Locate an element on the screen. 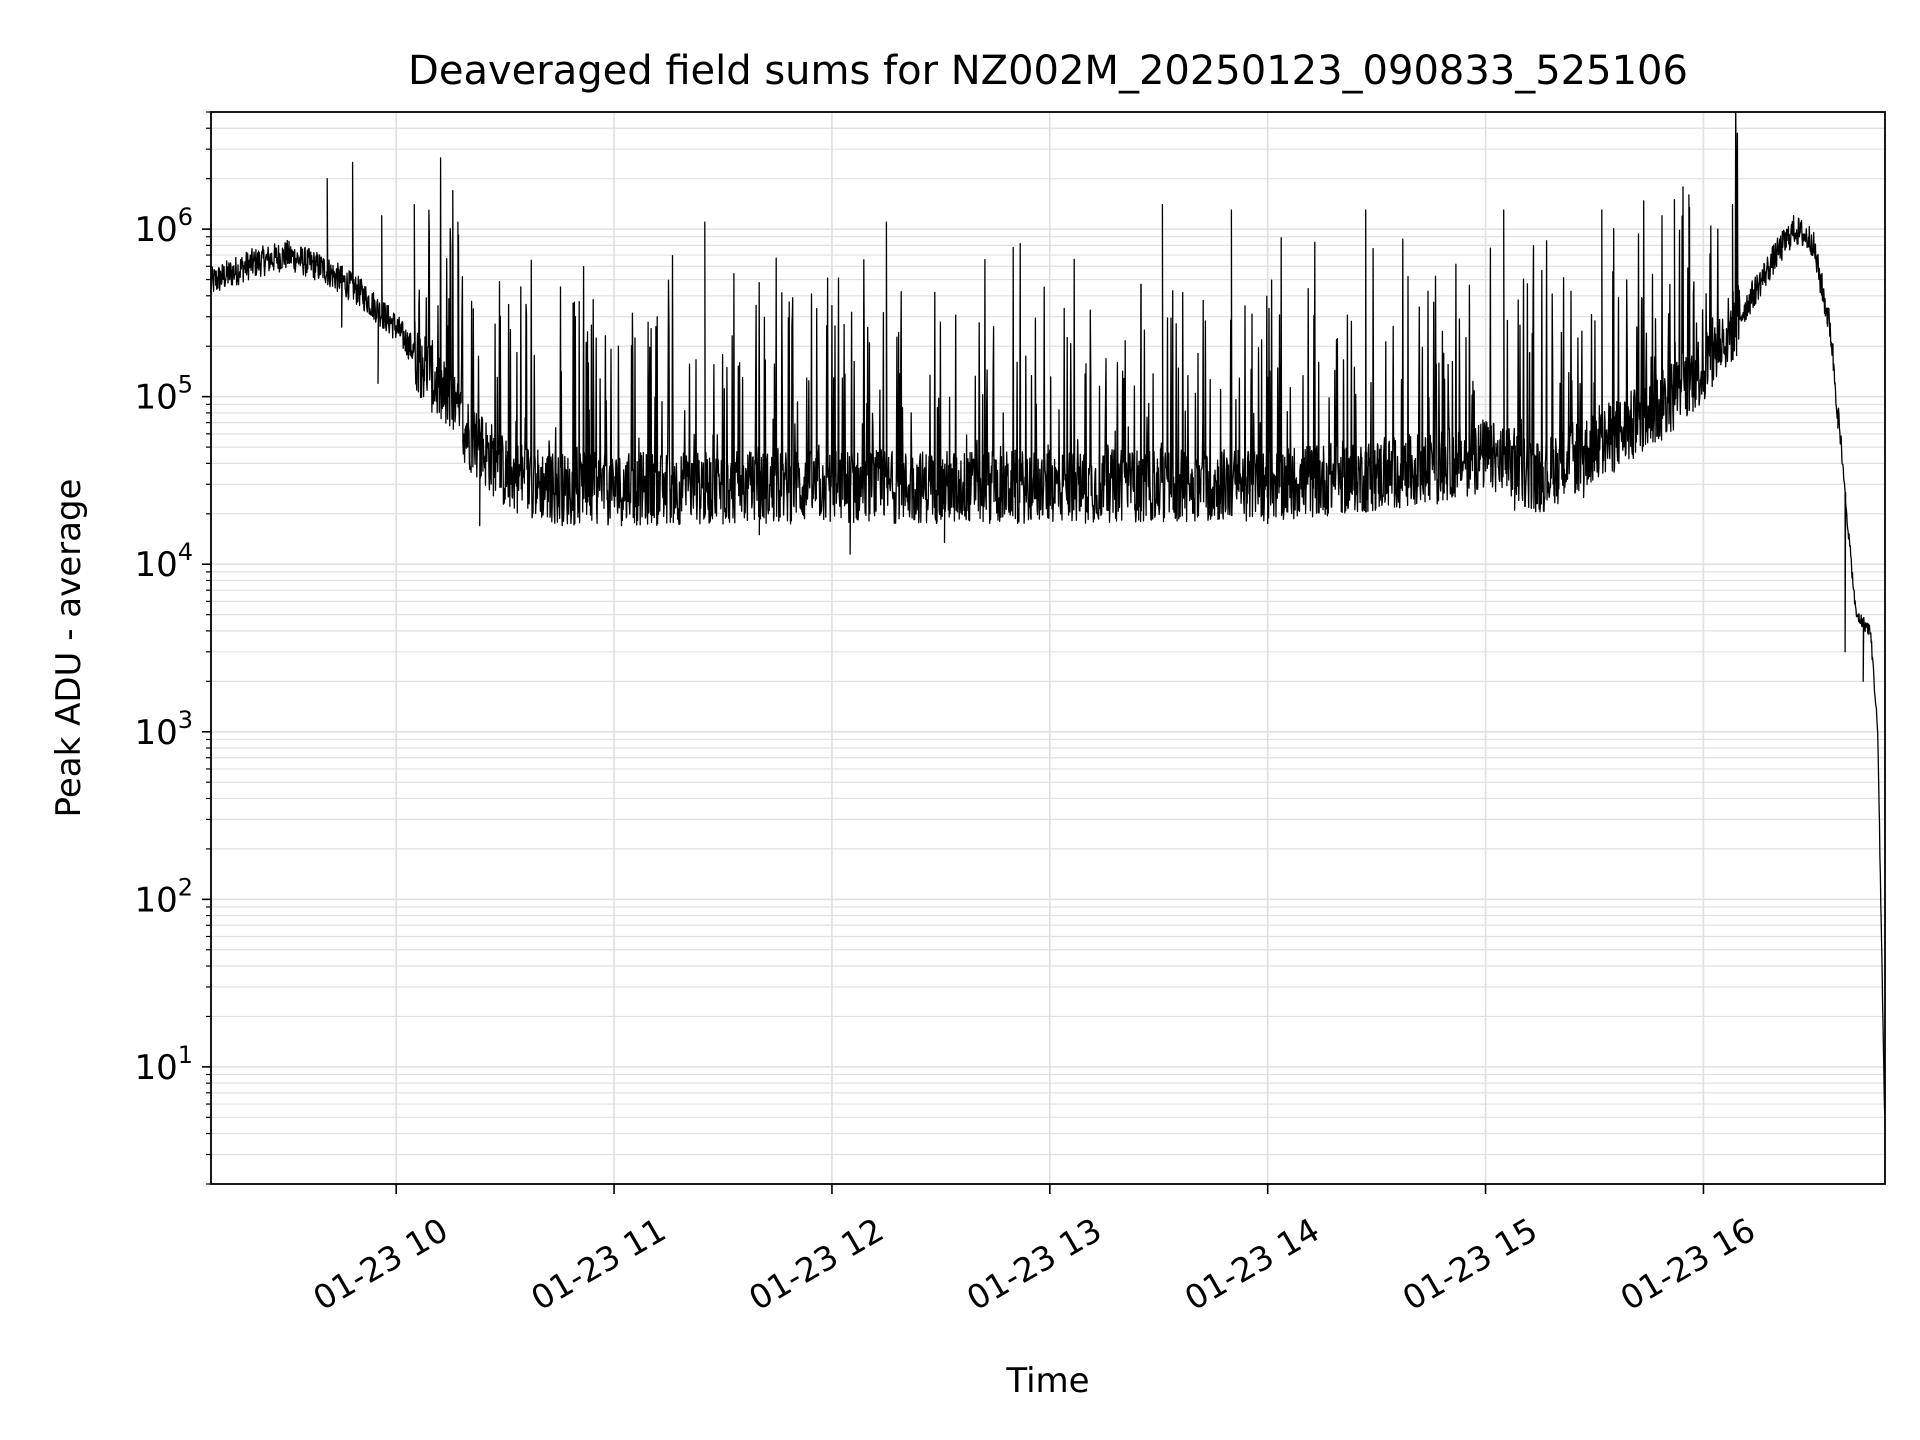 This screenshot has width=1920, height=1440. y-tick-label: 10¹ is located at coordinates (163, 1064).